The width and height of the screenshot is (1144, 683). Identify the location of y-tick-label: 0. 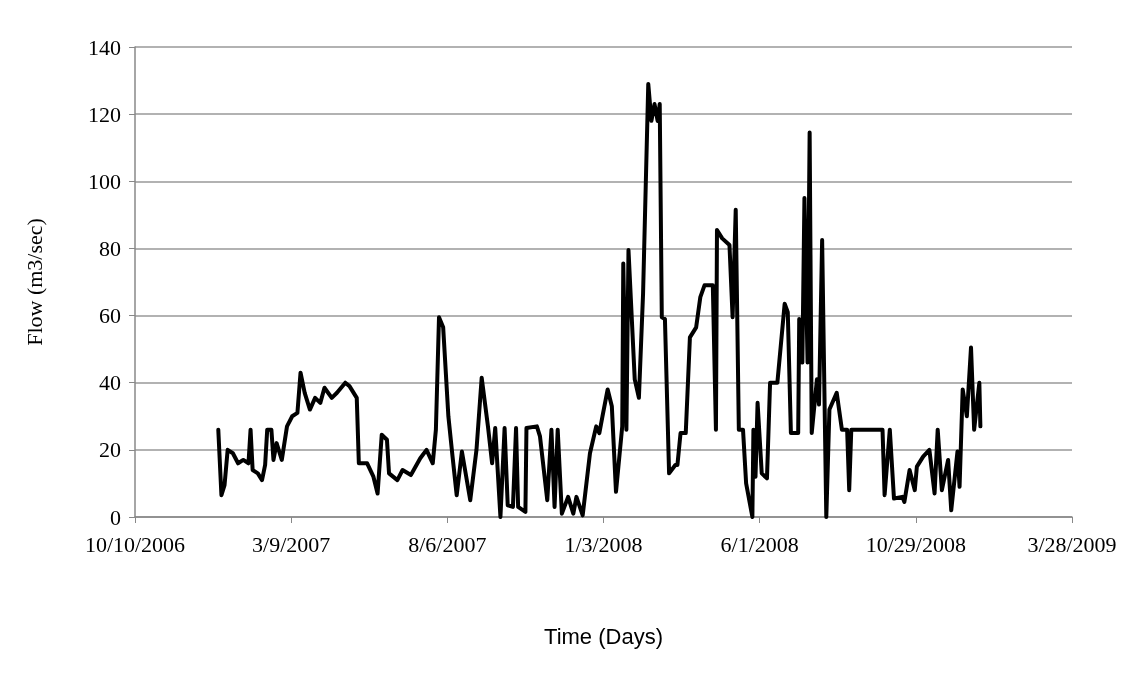
(115, 517).